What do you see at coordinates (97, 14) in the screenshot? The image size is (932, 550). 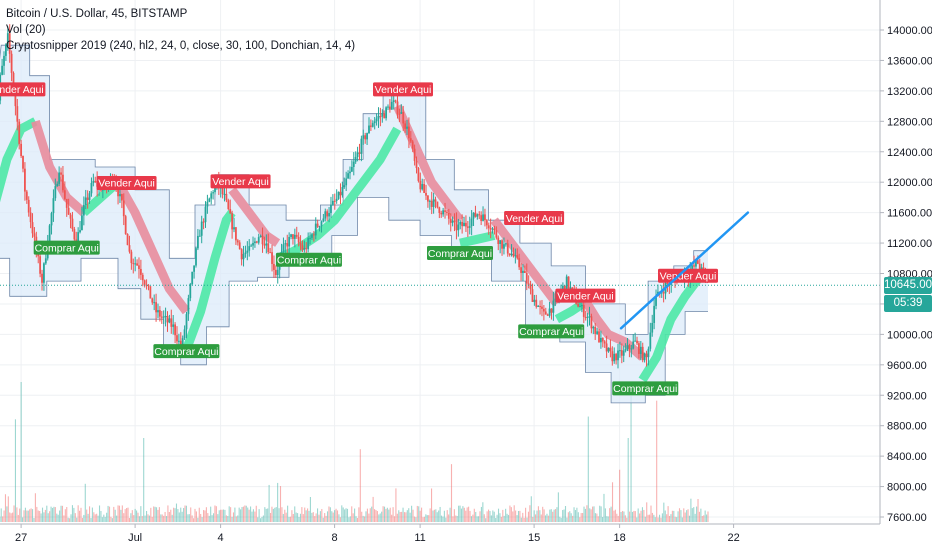 I see `symbol-title: Bitcoin / U.S. Dollar, 45, BITSTAMP` at bounding box center [97, 14].